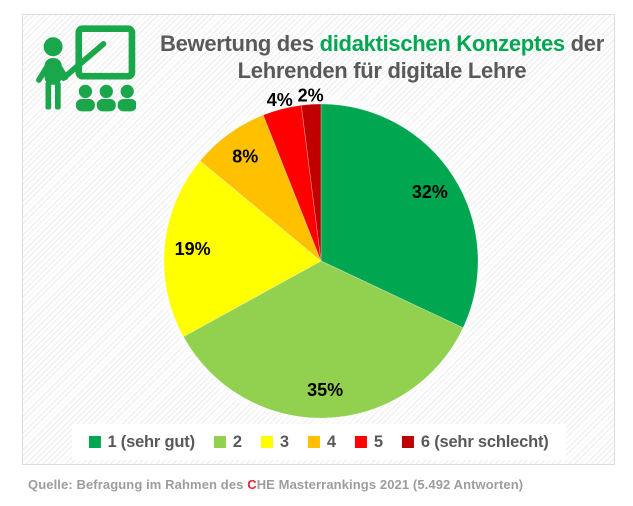  Describe the element at coordinates (442, 43) in the screenshot. I see `title-highlight: didaktischen Konzeptes` at that location.